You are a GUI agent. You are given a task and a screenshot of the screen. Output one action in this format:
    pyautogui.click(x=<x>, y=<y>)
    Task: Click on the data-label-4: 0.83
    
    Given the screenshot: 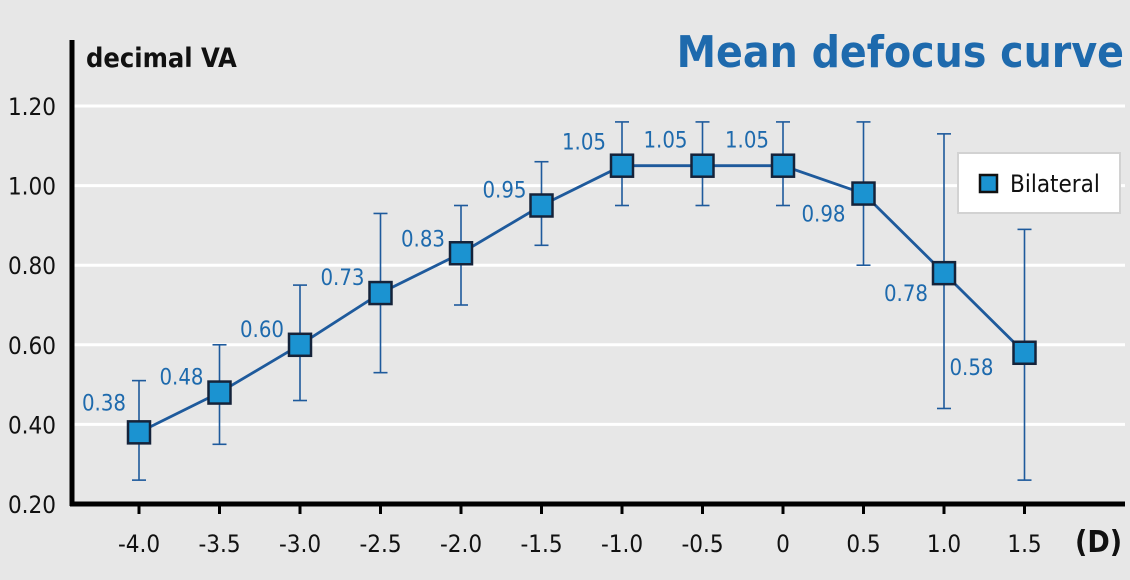 What is the action you would take?
    pyautogui.click(x=423, y=239)
    